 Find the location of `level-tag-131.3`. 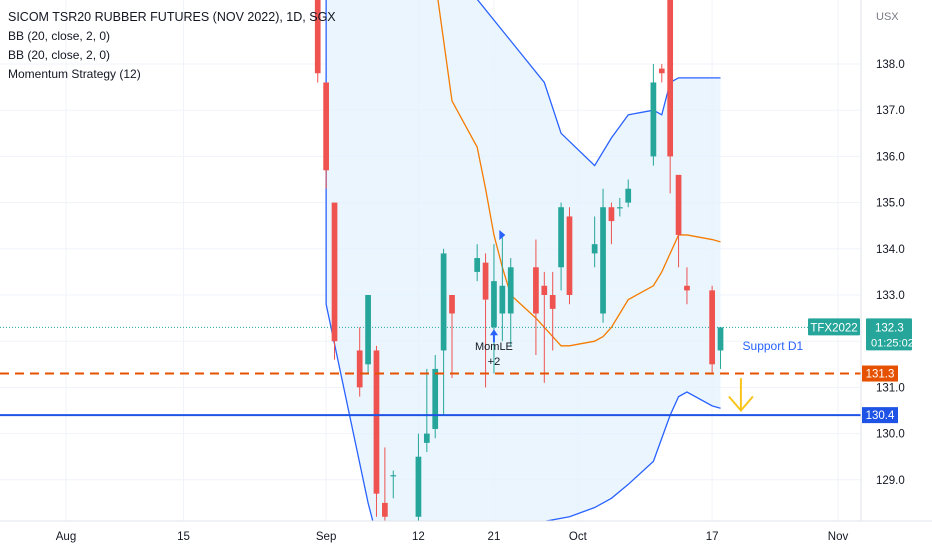

level-tag-131.3 is located at coordinates (880, 373).